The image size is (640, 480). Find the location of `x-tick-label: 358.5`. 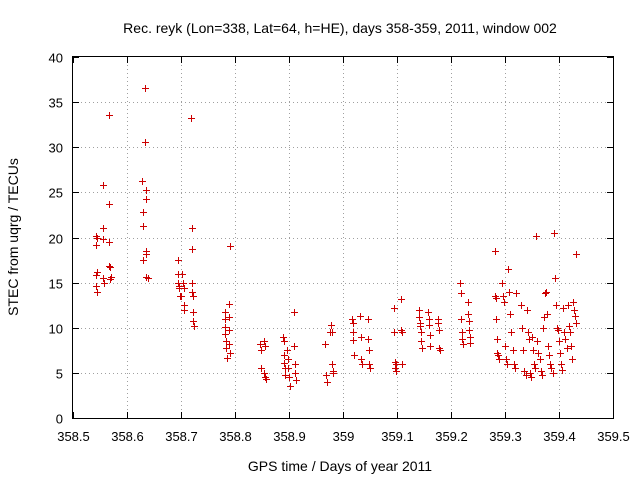

x-tick-label: 358.5 is located at coordinates (73, 436).